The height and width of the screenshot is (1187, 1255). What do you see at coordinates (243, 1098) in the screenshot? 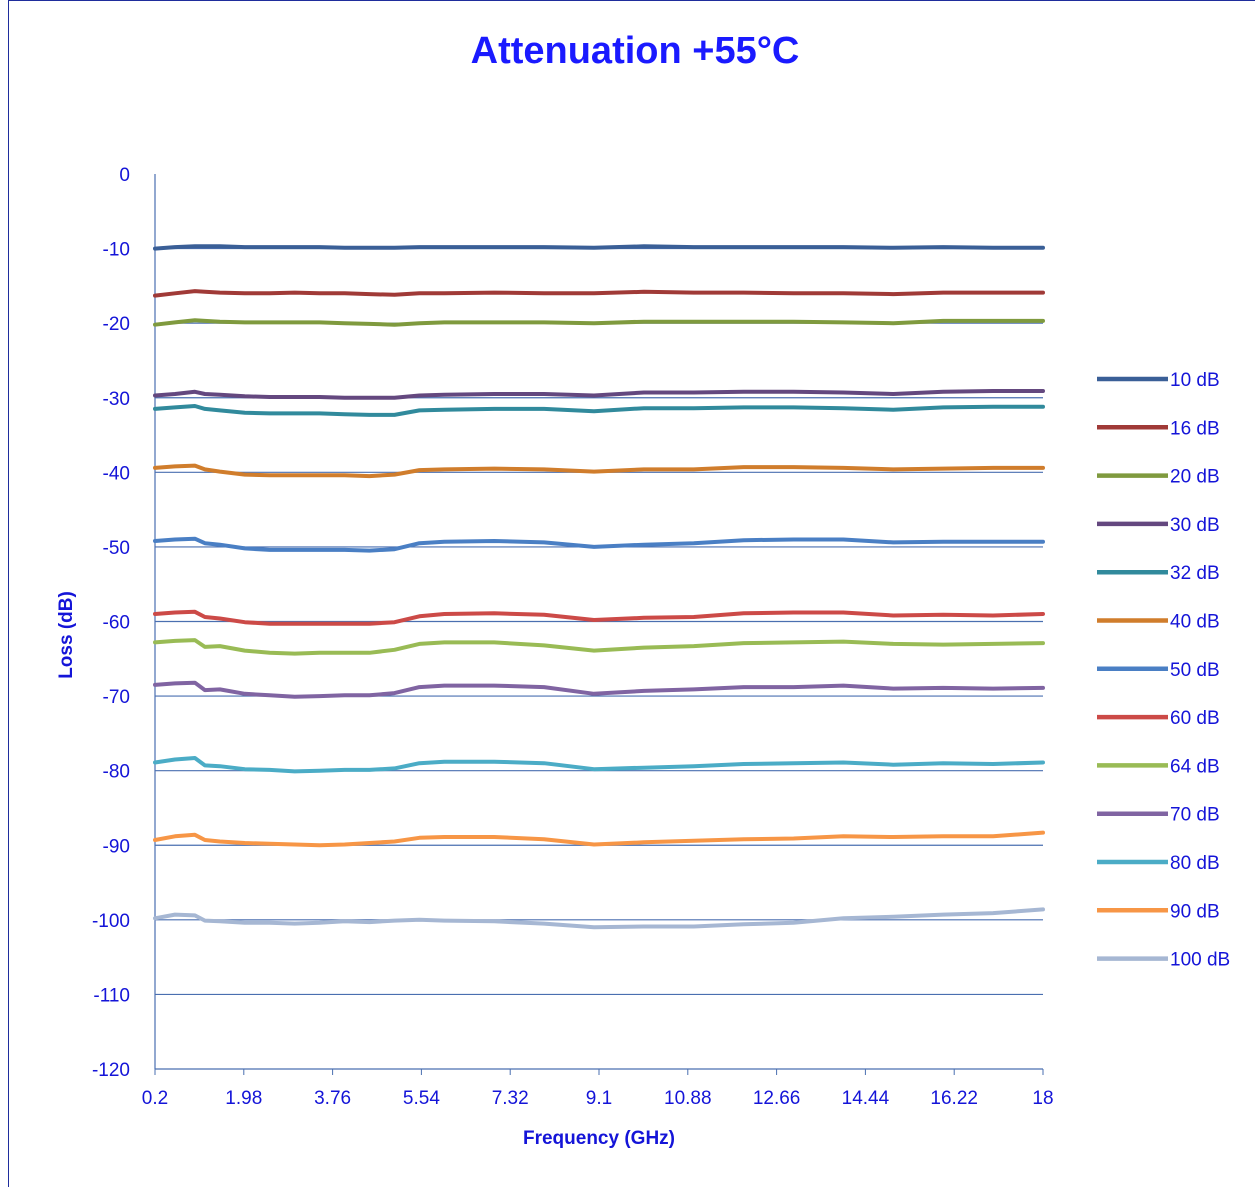
I see `x-tick-label: 1.98` at bounding box center [243, 1098].